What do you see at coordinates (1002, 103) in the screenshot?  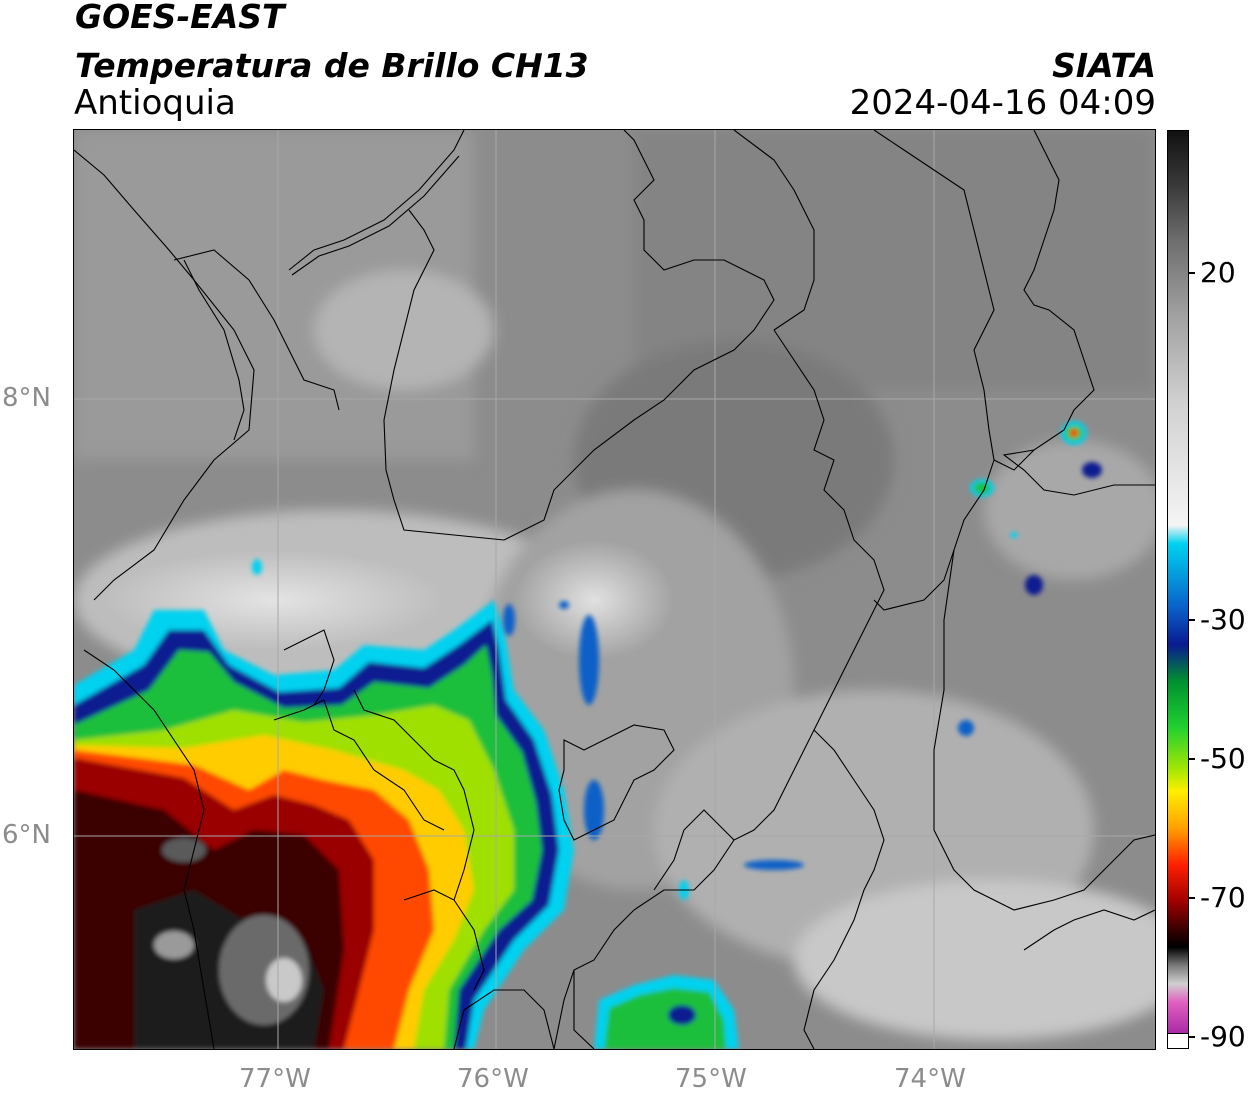 I see `datetime-label: 2024-04-16 04:09` at bounding box center [1002, 103].